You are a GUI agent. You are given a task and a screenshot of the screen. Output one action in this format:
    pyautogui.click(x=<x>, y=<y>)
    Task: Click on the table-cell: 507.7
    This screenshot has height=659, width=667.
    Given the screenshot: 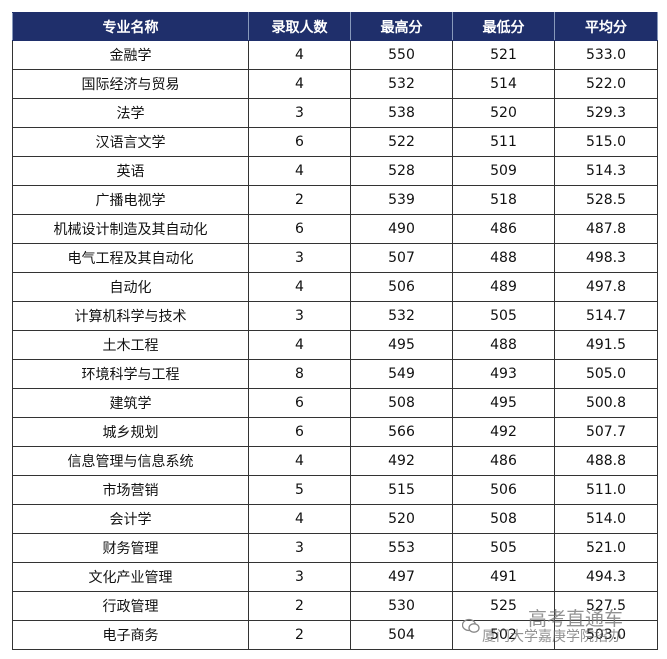 What is the action you would take?
    pyautogui.click(x=606, y=432)
    